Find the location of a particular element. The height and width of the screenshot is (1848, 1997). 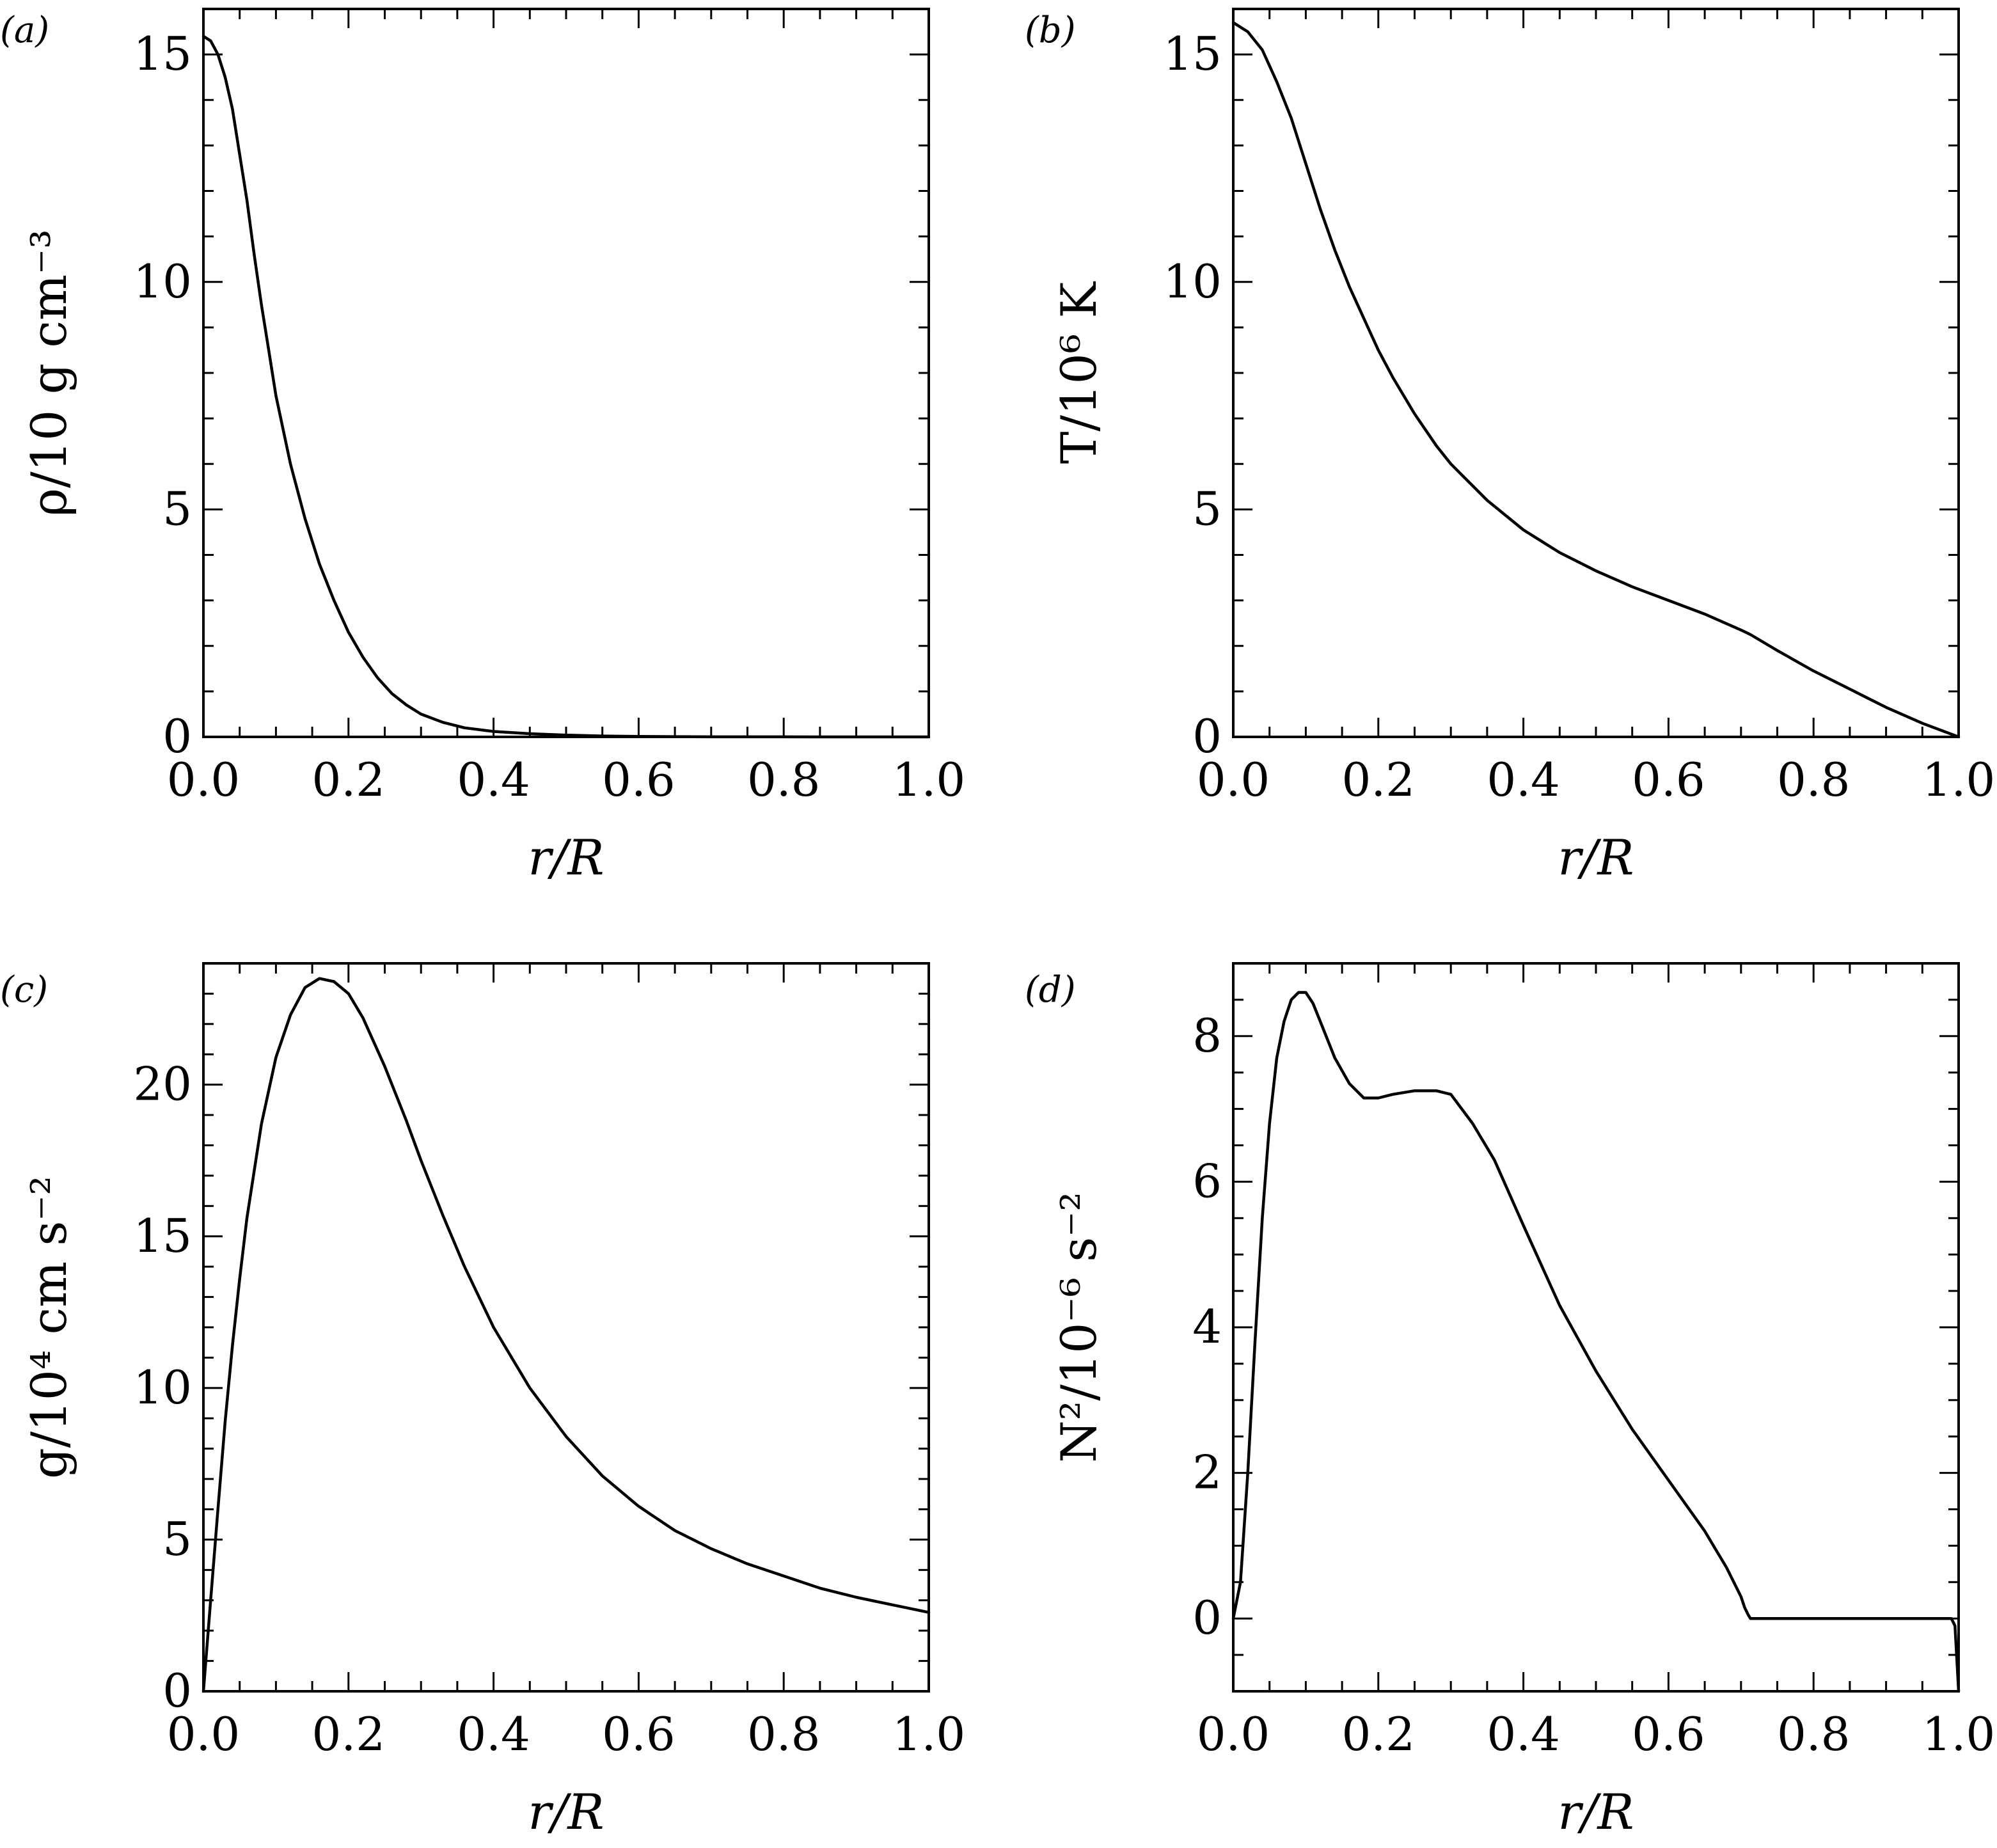

panel-c-x-tick-label: 0.8 is located at coordinates (784, 1734).